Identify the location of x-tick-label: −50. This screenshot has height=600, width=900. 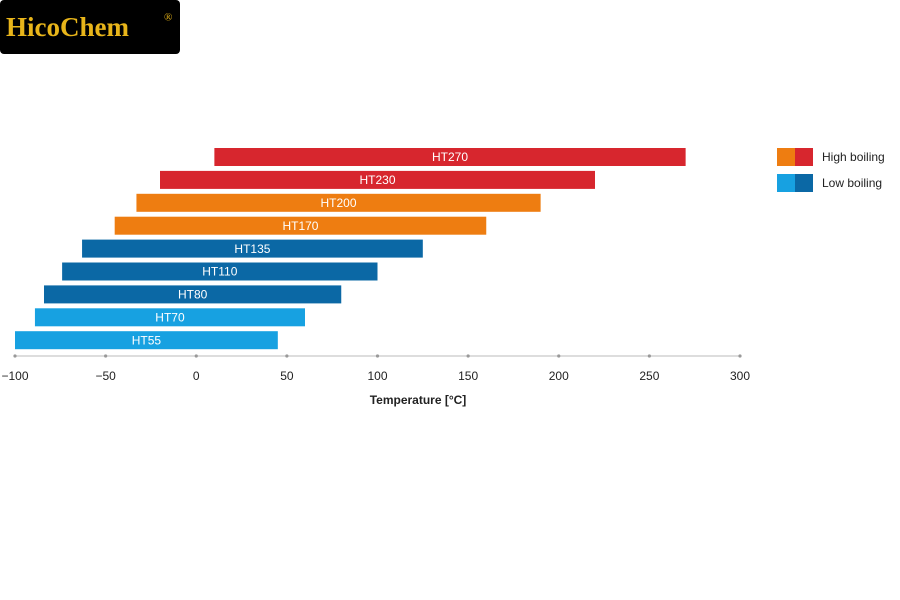
(105, 376).